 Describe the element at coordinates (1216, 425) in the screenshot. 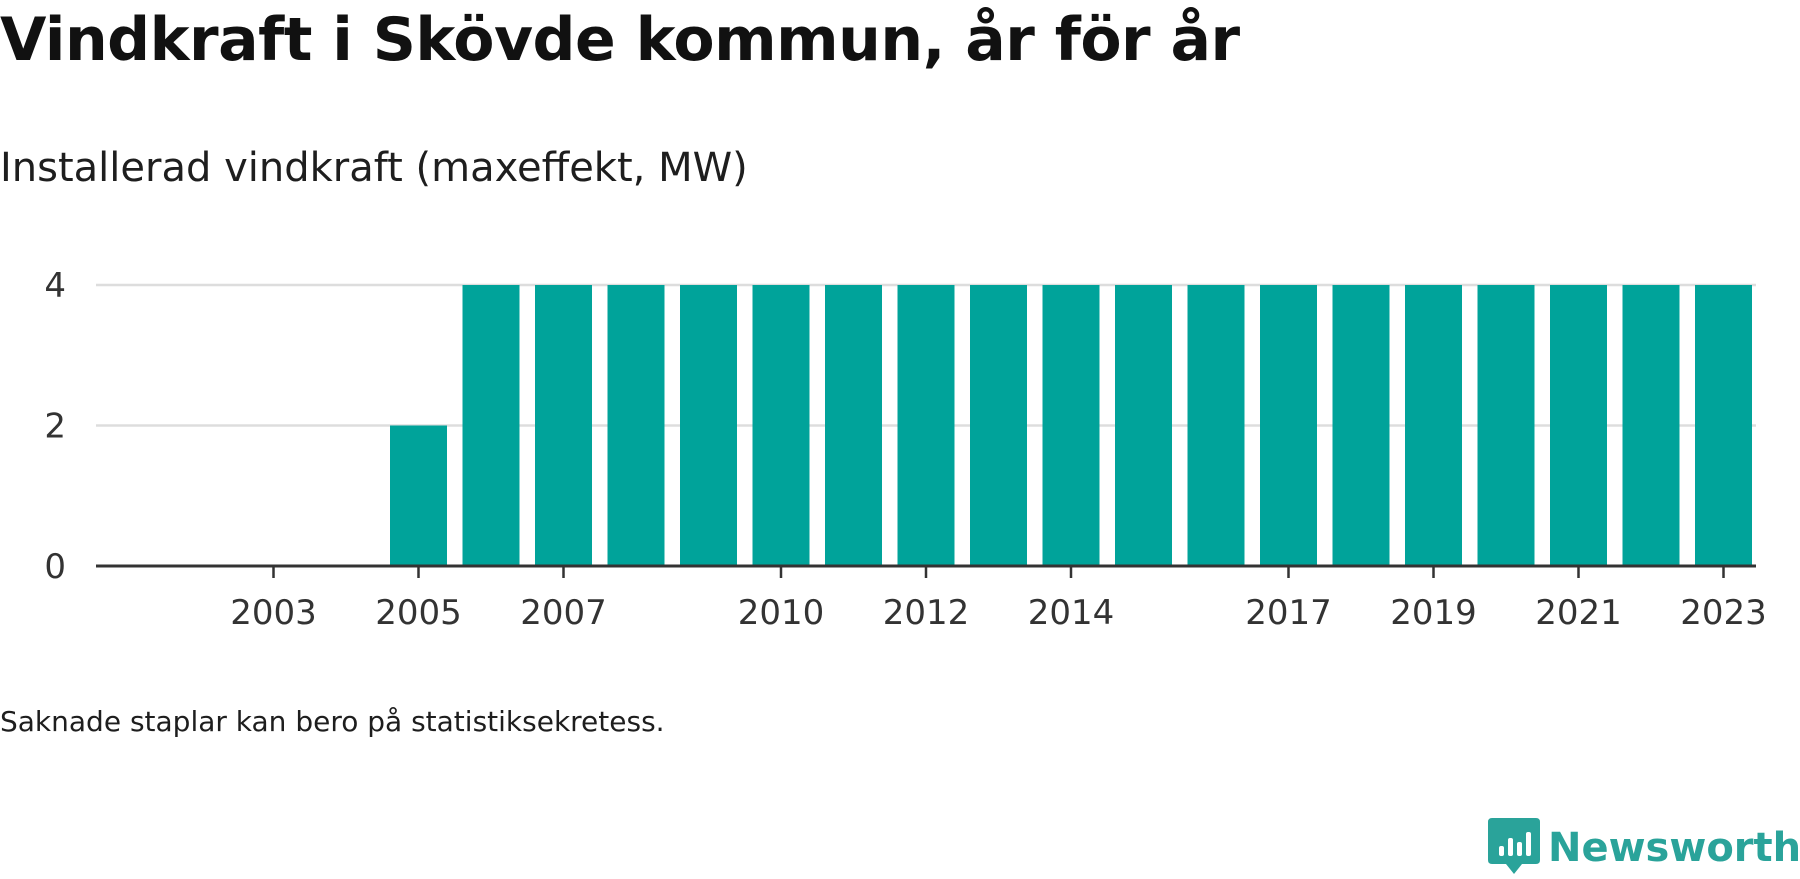

I see `bar-2016` at that location.